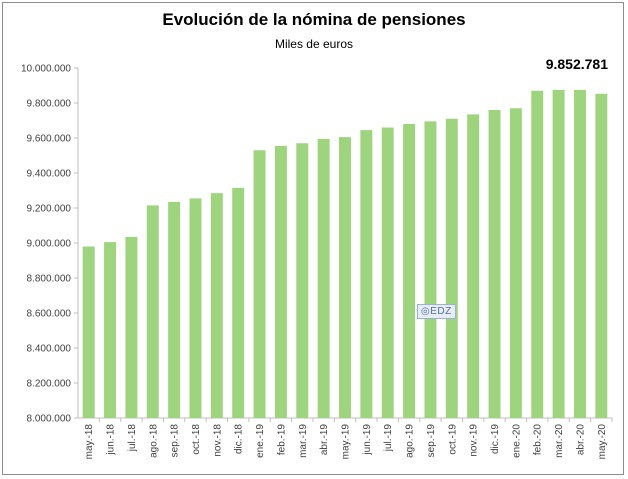 This screenshot has width=628, height=479. I want to click on y-tick-label: 9.000.000, so click(49, 244).